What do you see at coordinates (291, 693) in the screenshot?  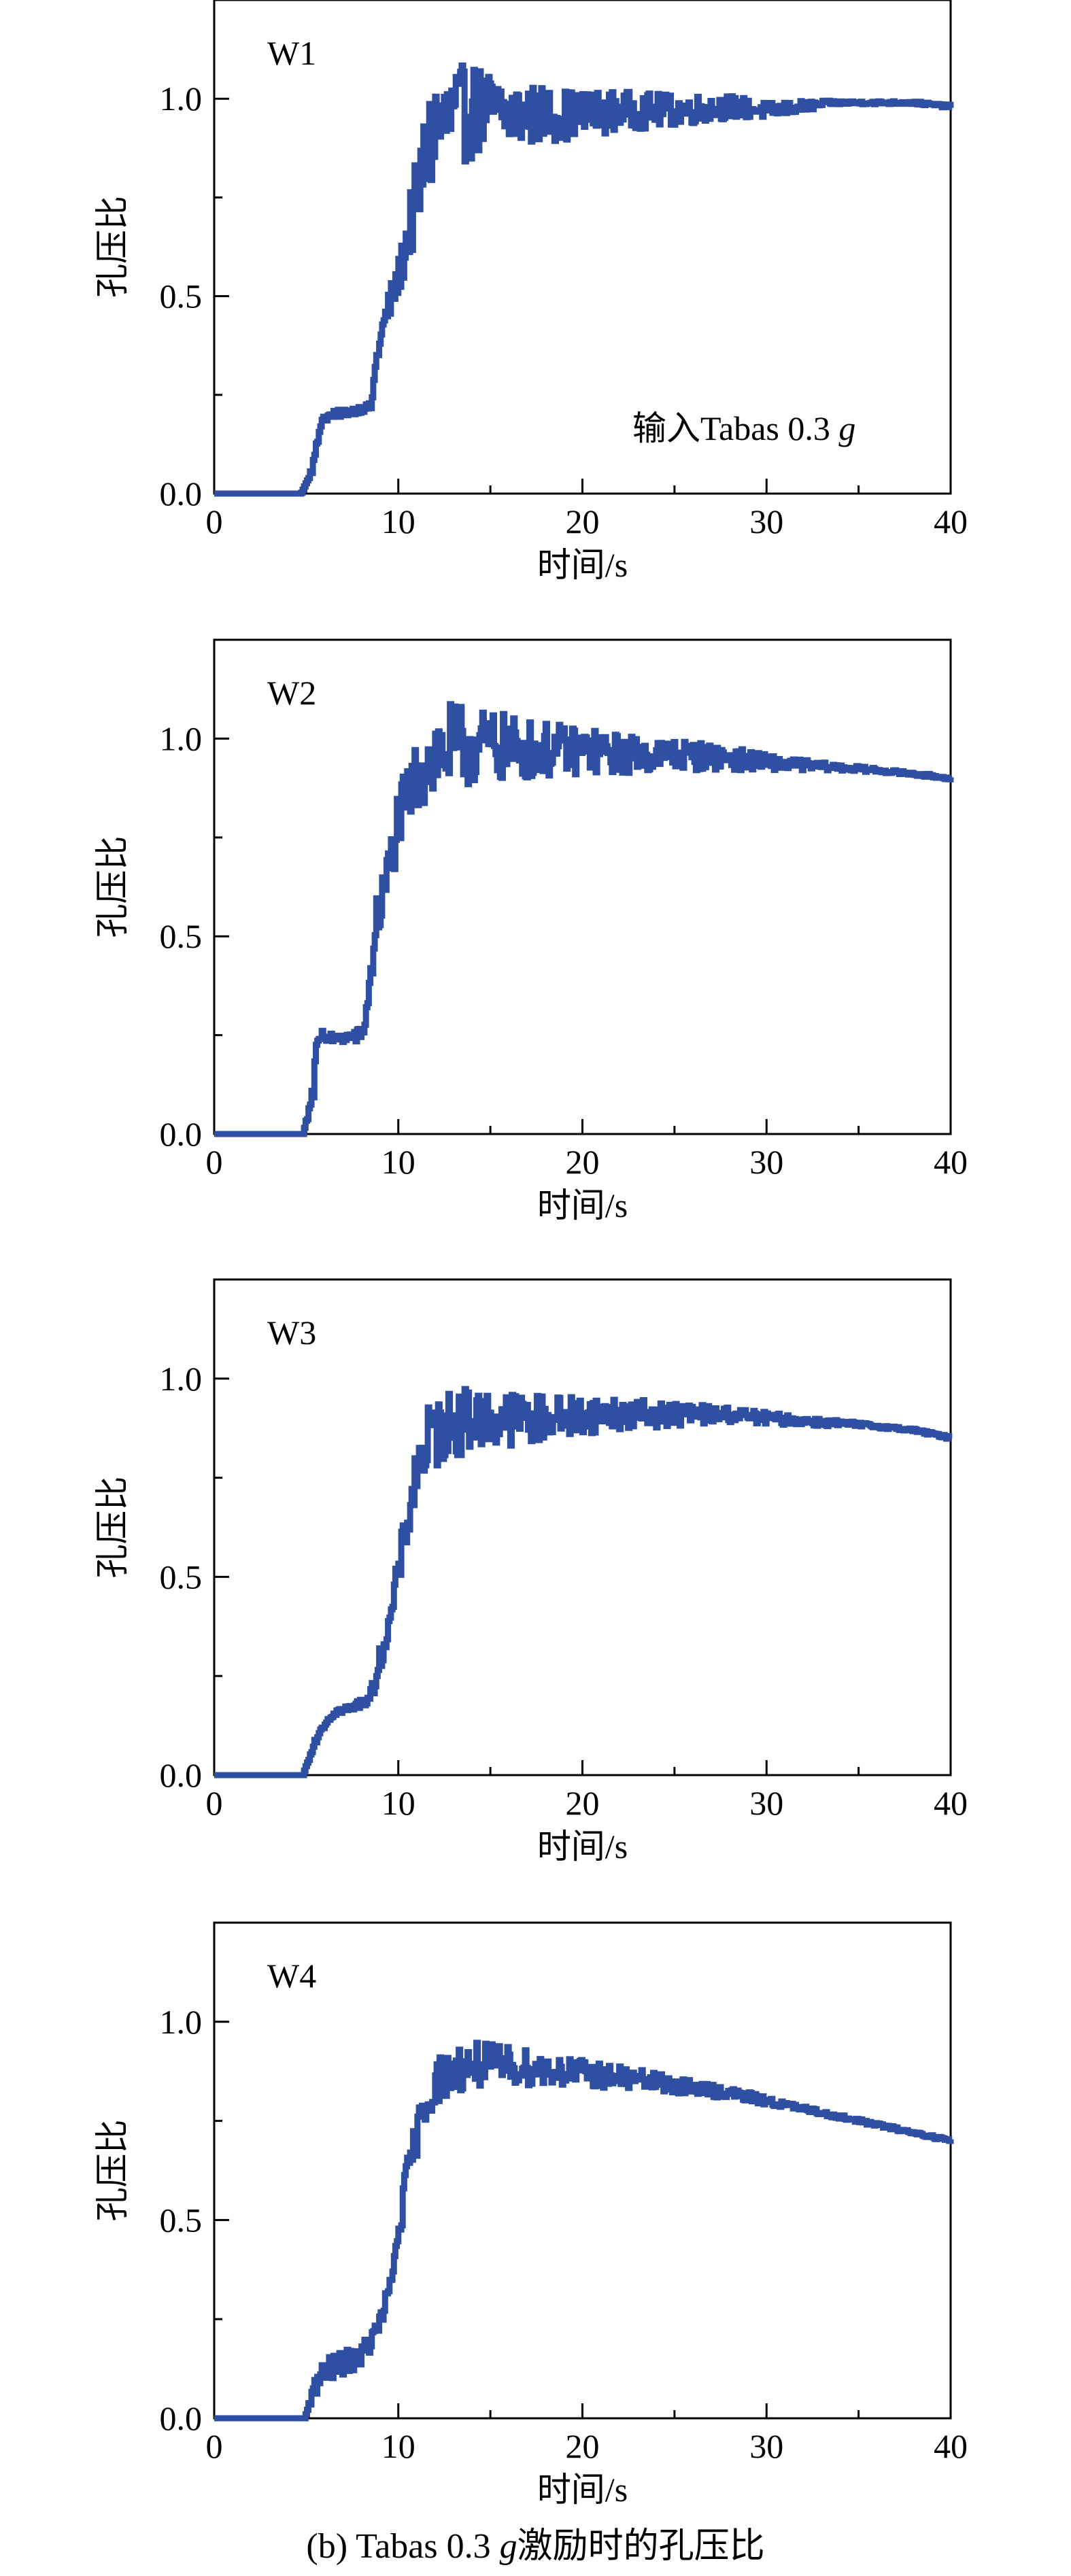 I see `panel-label: W2` at bounding box center [291, 693].